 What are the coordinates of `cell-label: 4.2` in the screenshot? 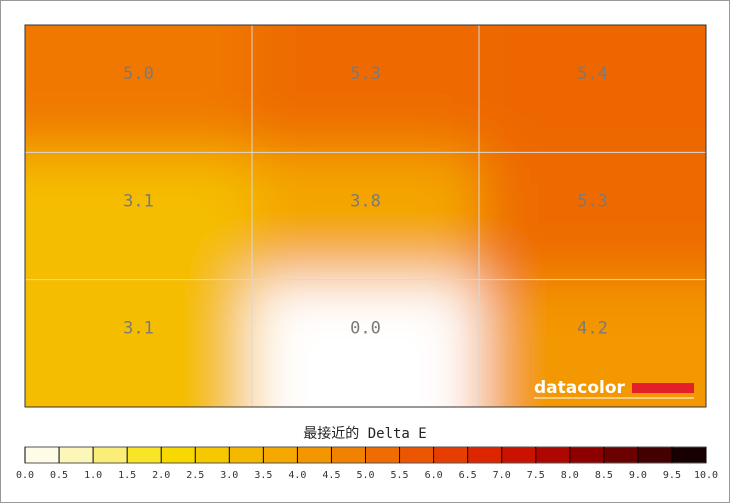 It's located at (592, 329).